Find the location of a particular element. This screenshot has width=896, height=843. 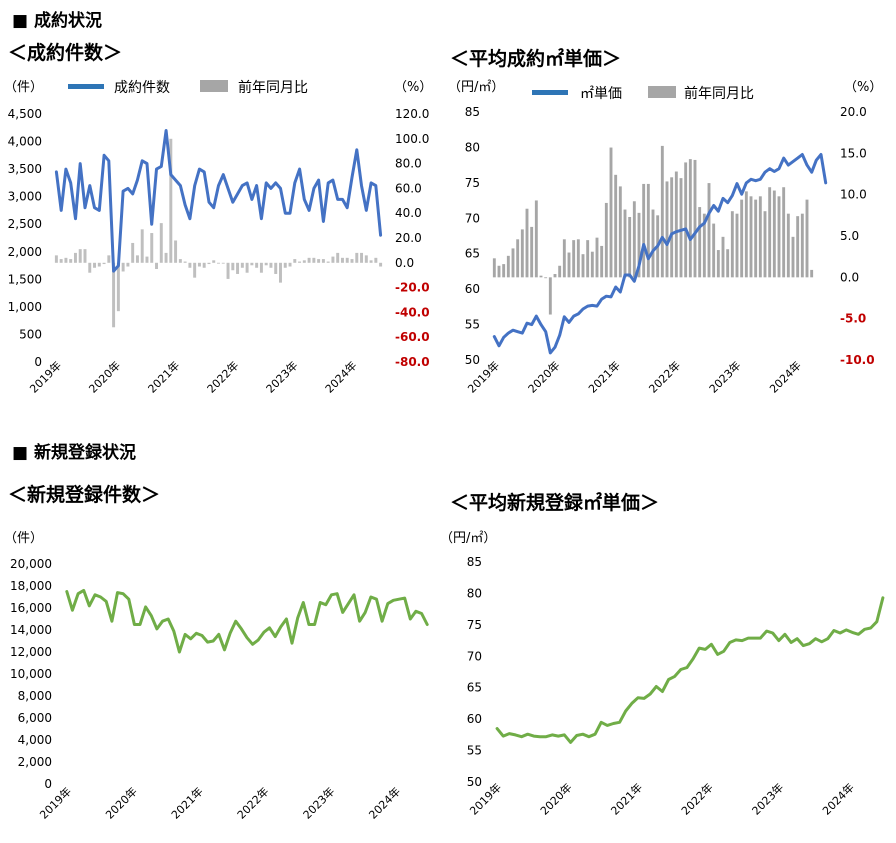

y-tick-label-left: 4,000 is located at coordinates (35, 740).